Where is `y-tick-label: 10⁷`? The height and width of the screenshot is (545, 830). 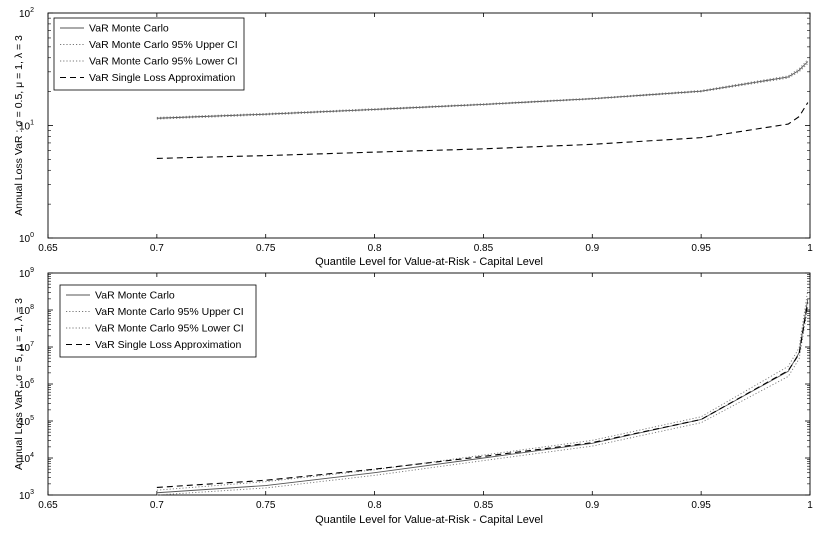 y-tick-label: 10⁷ is located at coordinates (26, 347).